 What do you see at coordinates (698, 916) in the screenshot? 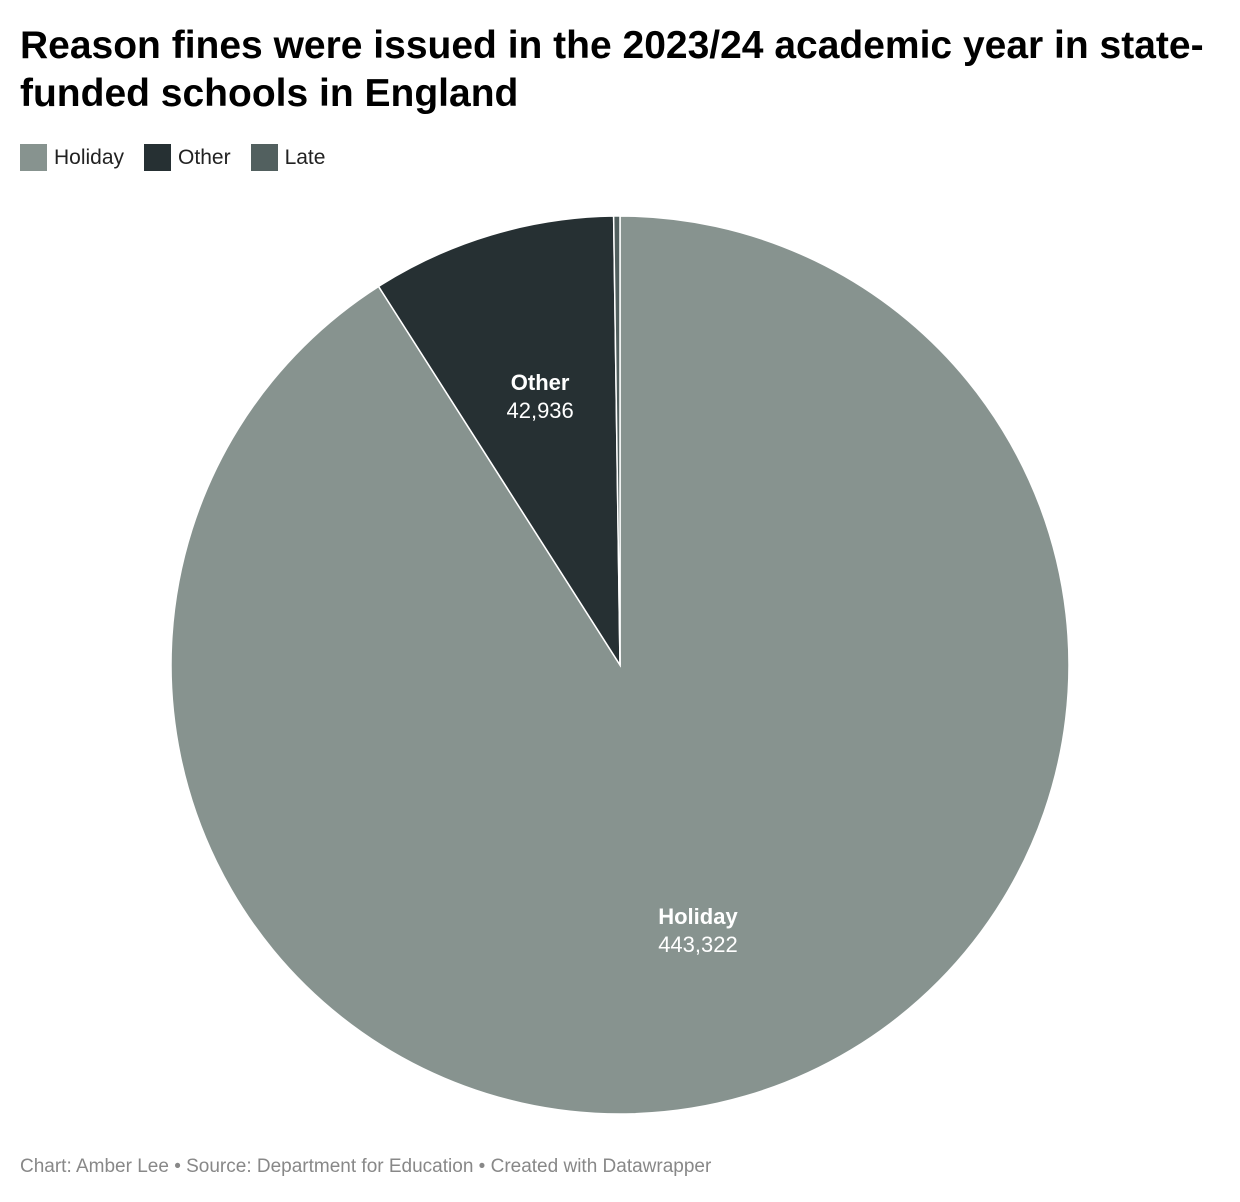
I see `slice-label: Holiday` at bounding box center [698, 916].